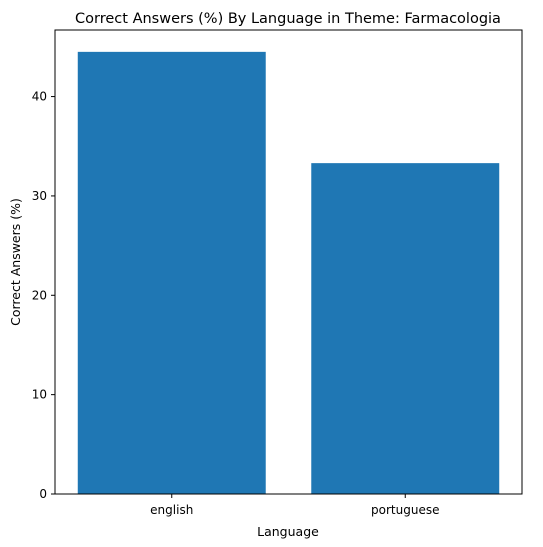 This screenshot has height=547, width=543. Describe the element at coordinates (294, 505) in the screenshot. I see `x-axis: english portuguese` at that location.